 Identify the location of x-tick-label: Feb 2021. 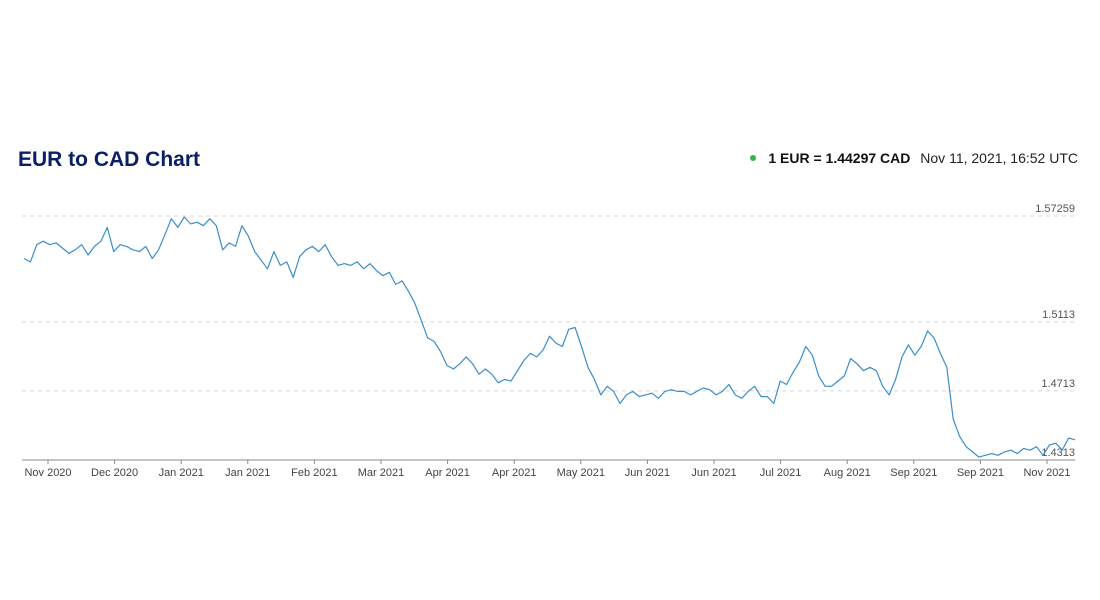
(314, 473).